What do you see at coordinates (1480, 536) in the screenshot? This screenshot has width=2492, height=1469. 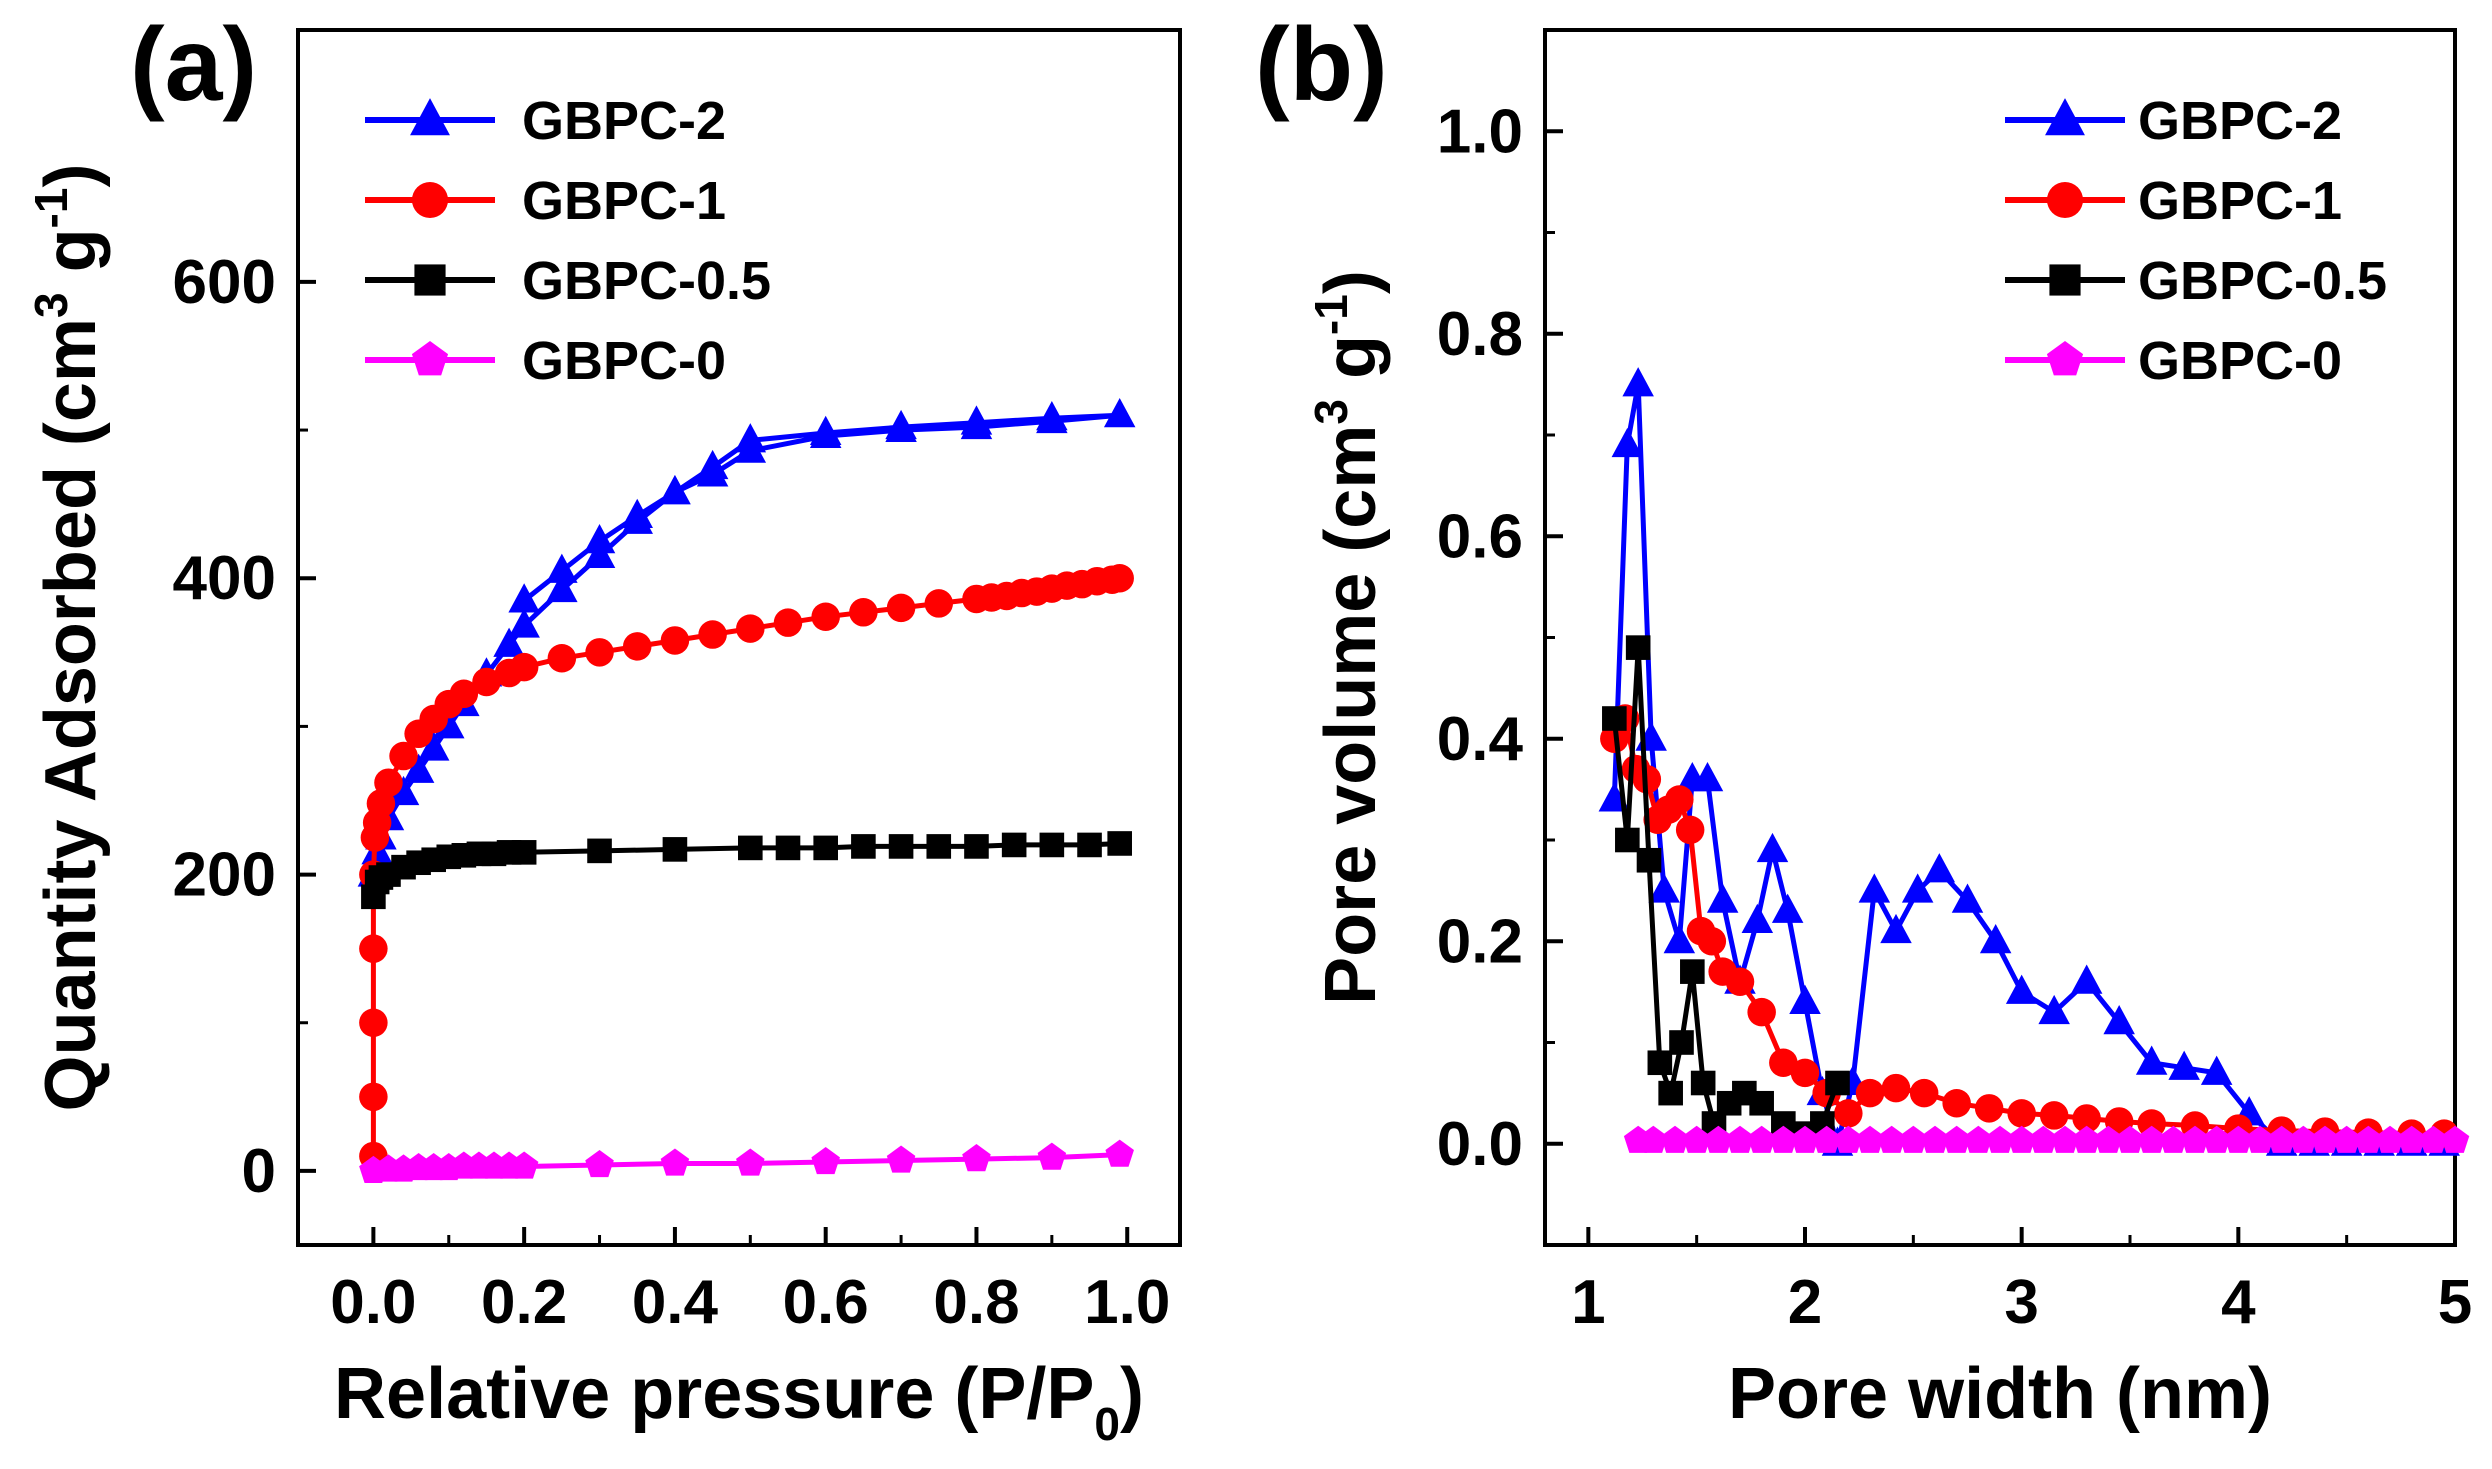 I see `y-tick-label: 0.6` at bounding box center [1480, 536].